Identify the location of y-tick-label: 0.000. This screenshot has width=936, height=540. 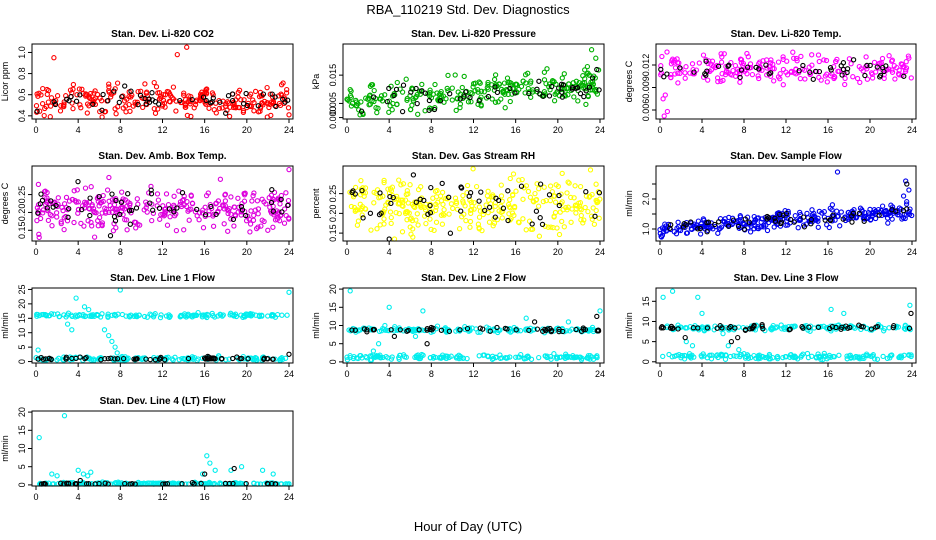
(333, 117).